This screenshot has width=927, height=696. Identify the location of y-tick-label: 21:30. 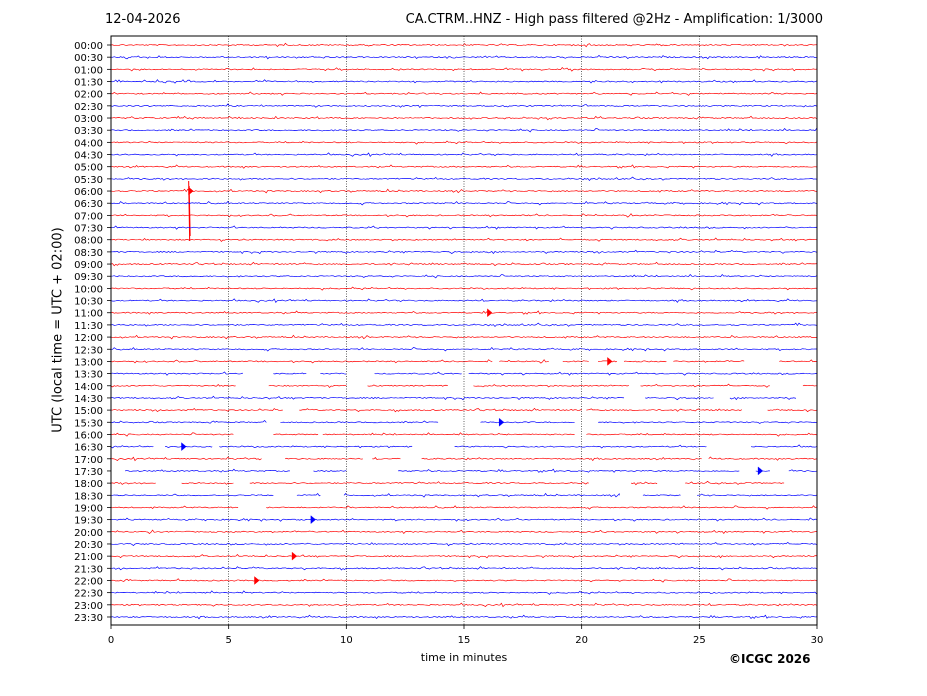
(88, 569).